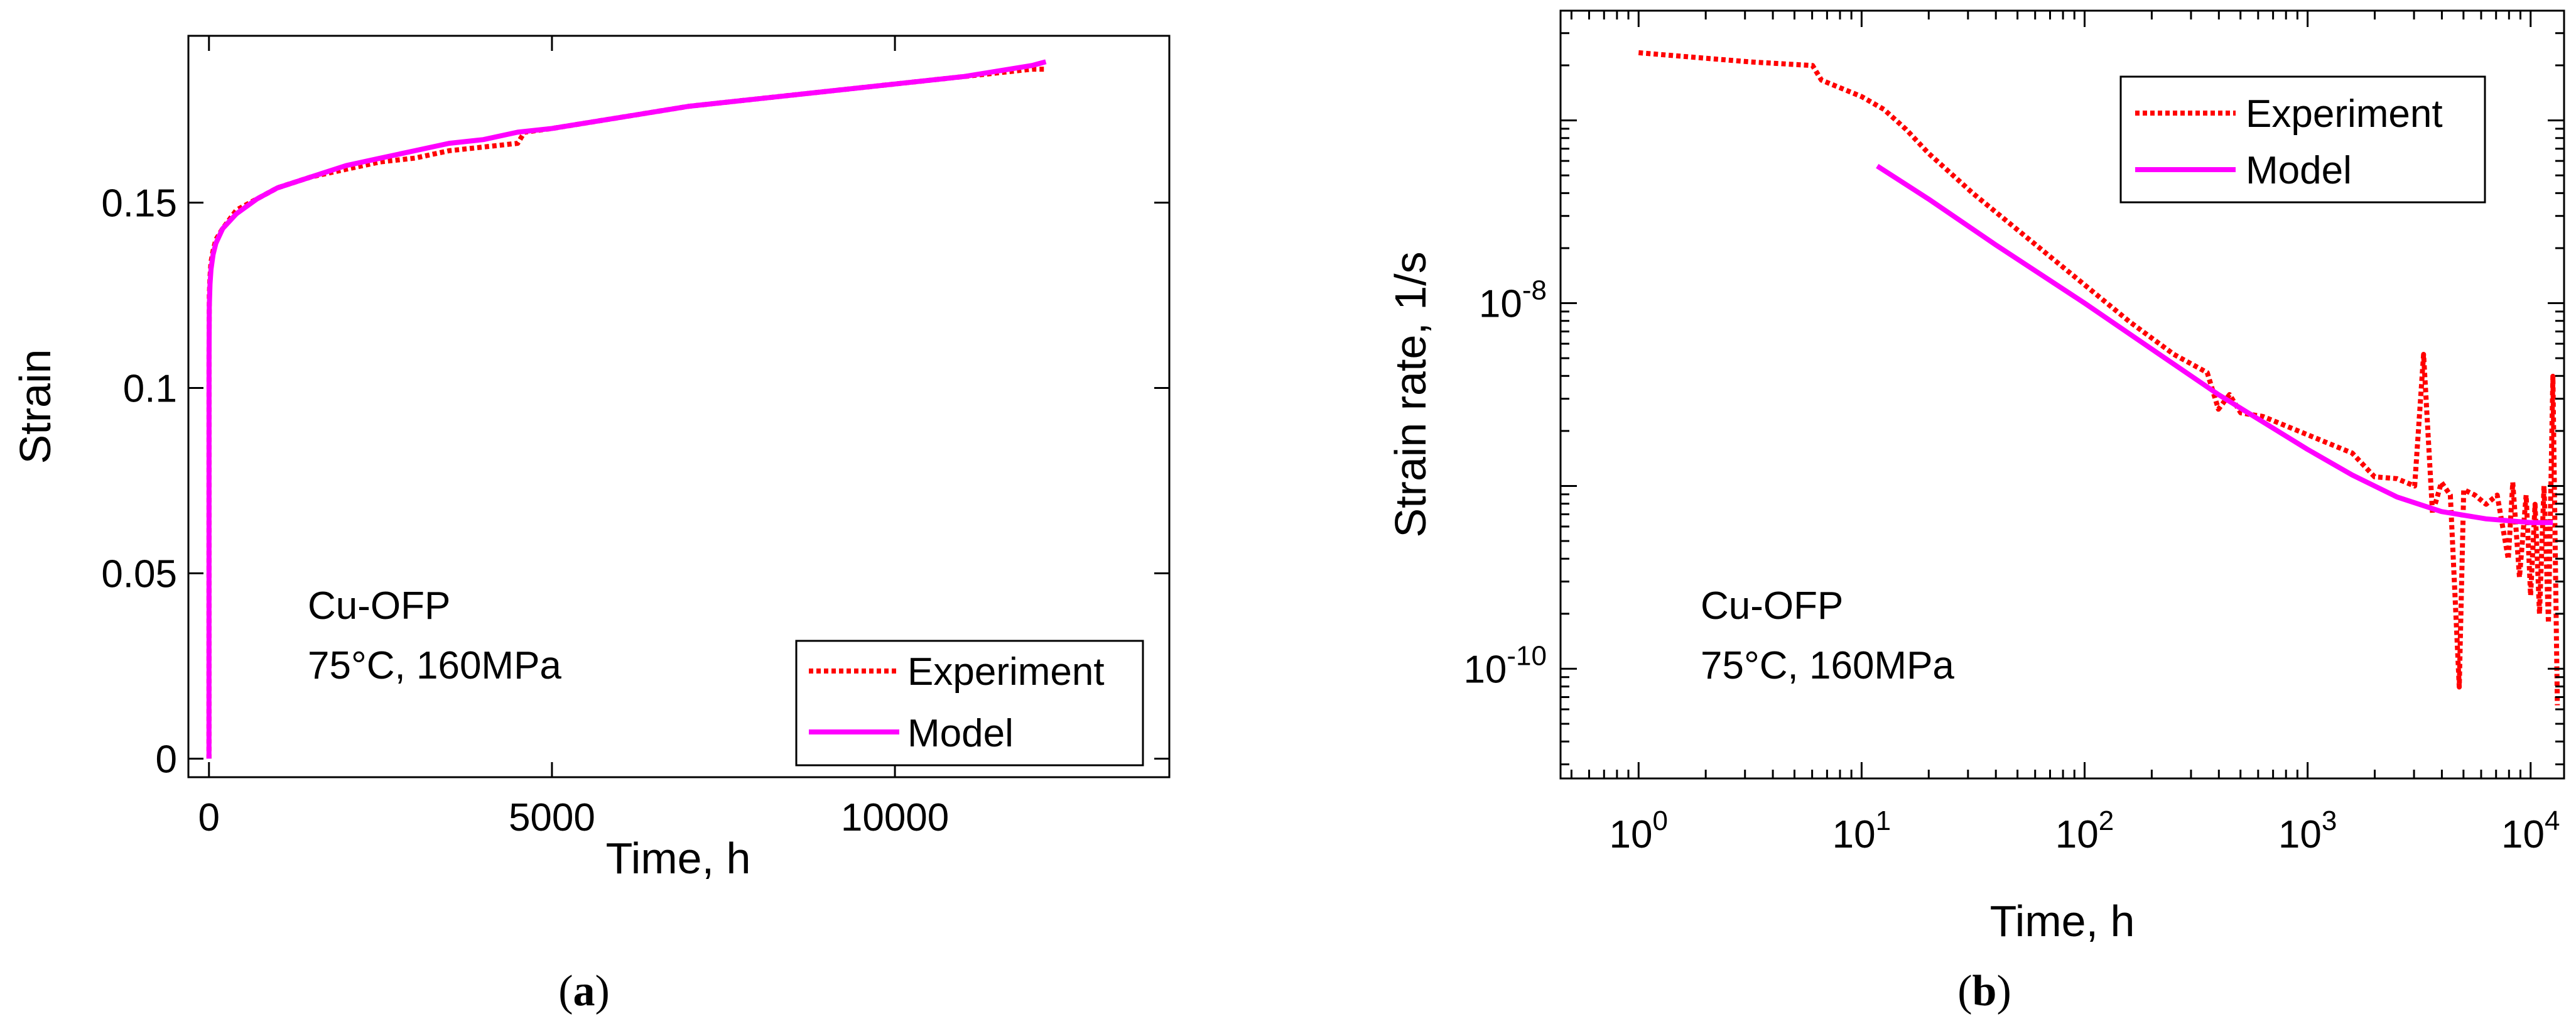  I want to click on chart-a-caption-close: ), so click(602, 991).